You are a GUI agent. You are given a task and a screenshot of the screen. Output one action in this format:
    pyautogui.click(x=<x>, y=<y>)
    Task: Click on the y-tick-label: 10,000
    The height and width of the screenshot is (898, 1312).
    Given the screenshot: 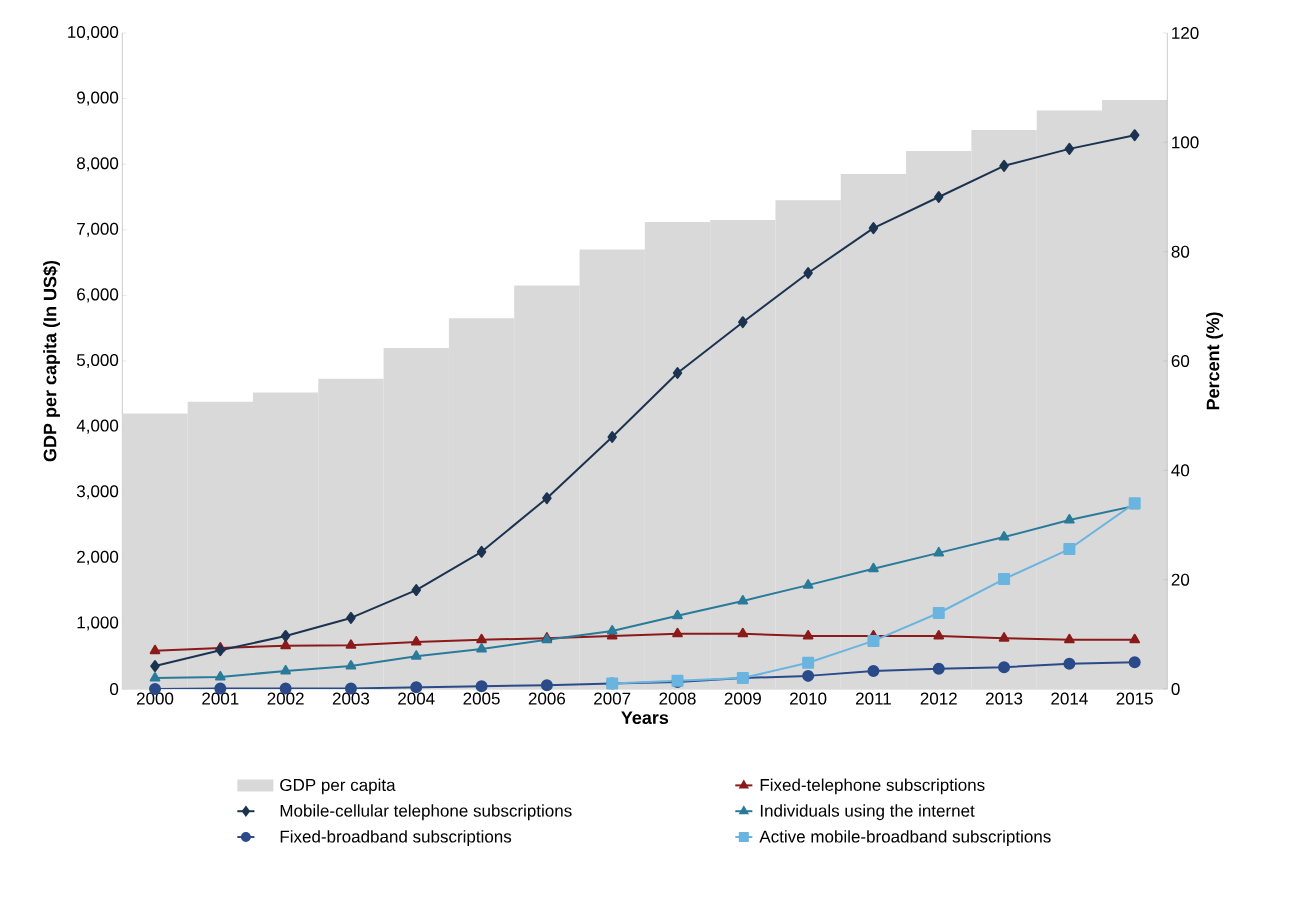 What is the action you would take?
    pyautogui.click(x=93, y=33)
    